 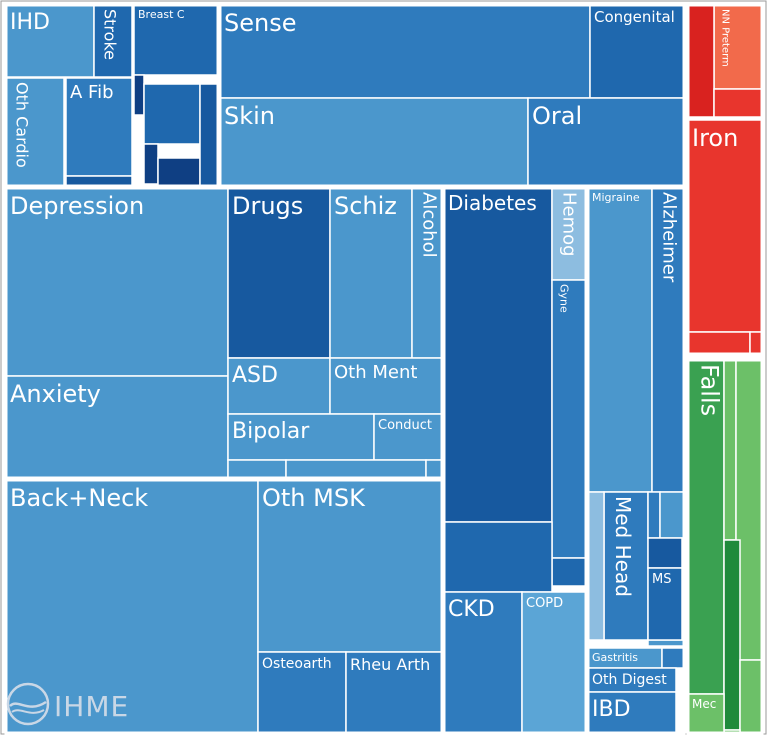 I want to click on treemap-label-anxiety: Anxiety, so click(x=55, y=394).